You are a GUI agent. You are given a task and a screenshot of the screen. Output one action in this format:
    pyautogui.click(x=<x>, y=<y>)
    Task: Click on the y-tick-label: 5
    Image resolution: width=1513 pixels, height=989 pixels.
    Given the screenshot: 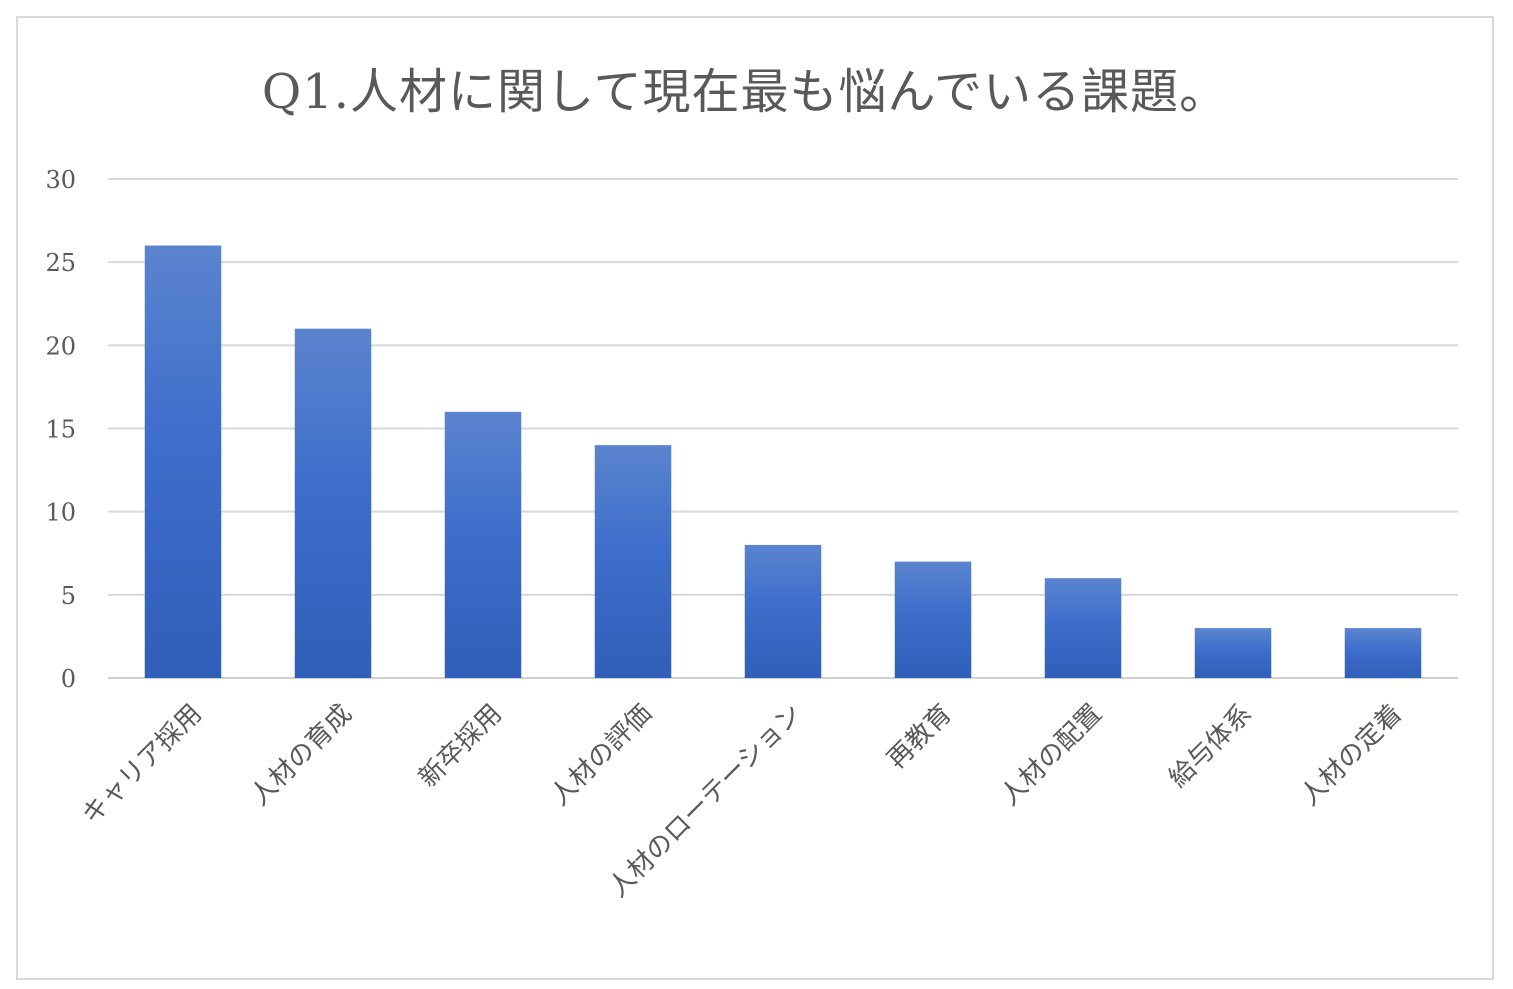 What is the action you would take?
    pyautogui.click(x=68, y=596)
    